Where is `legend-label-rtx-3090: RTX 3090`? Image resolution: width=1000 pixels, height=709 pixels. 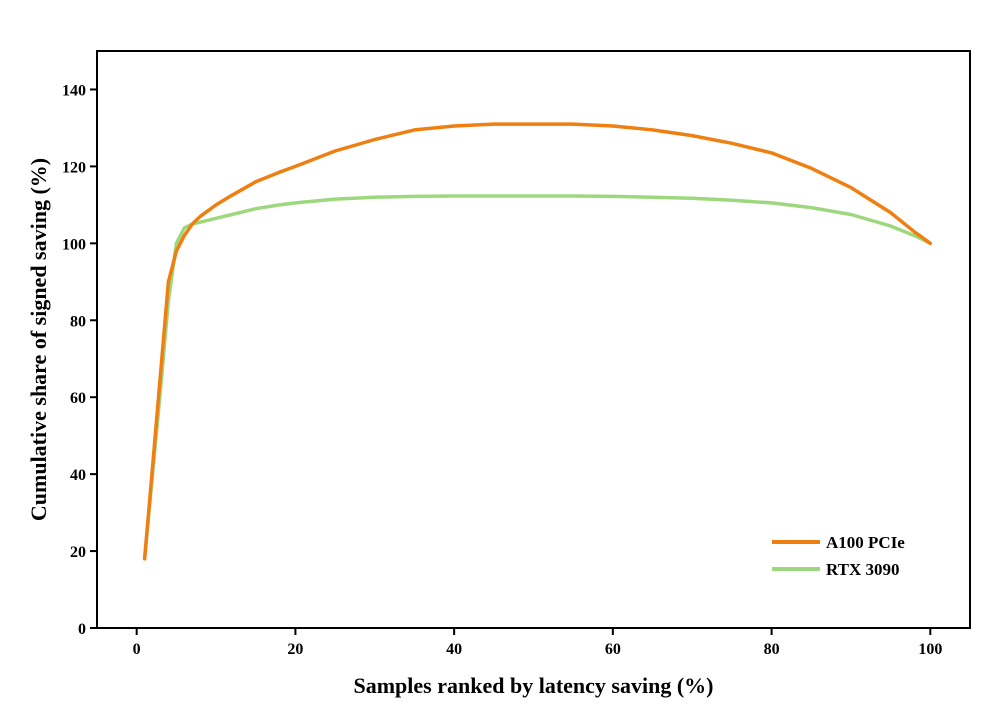
legend-label-rtx-3090: RTX 3090 is located at coordinates (863, 569).